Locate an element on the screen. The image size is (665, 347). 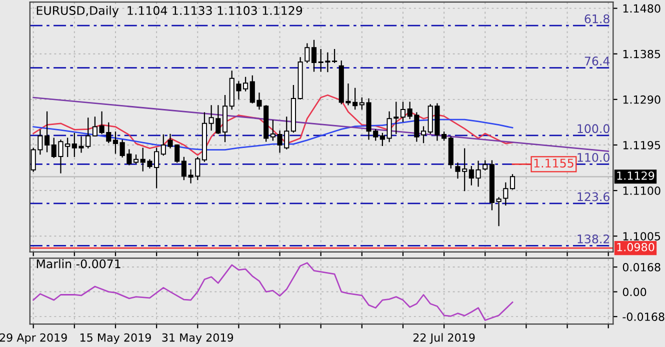
annotation: 1.1155 is located at coordinates (554, 163).